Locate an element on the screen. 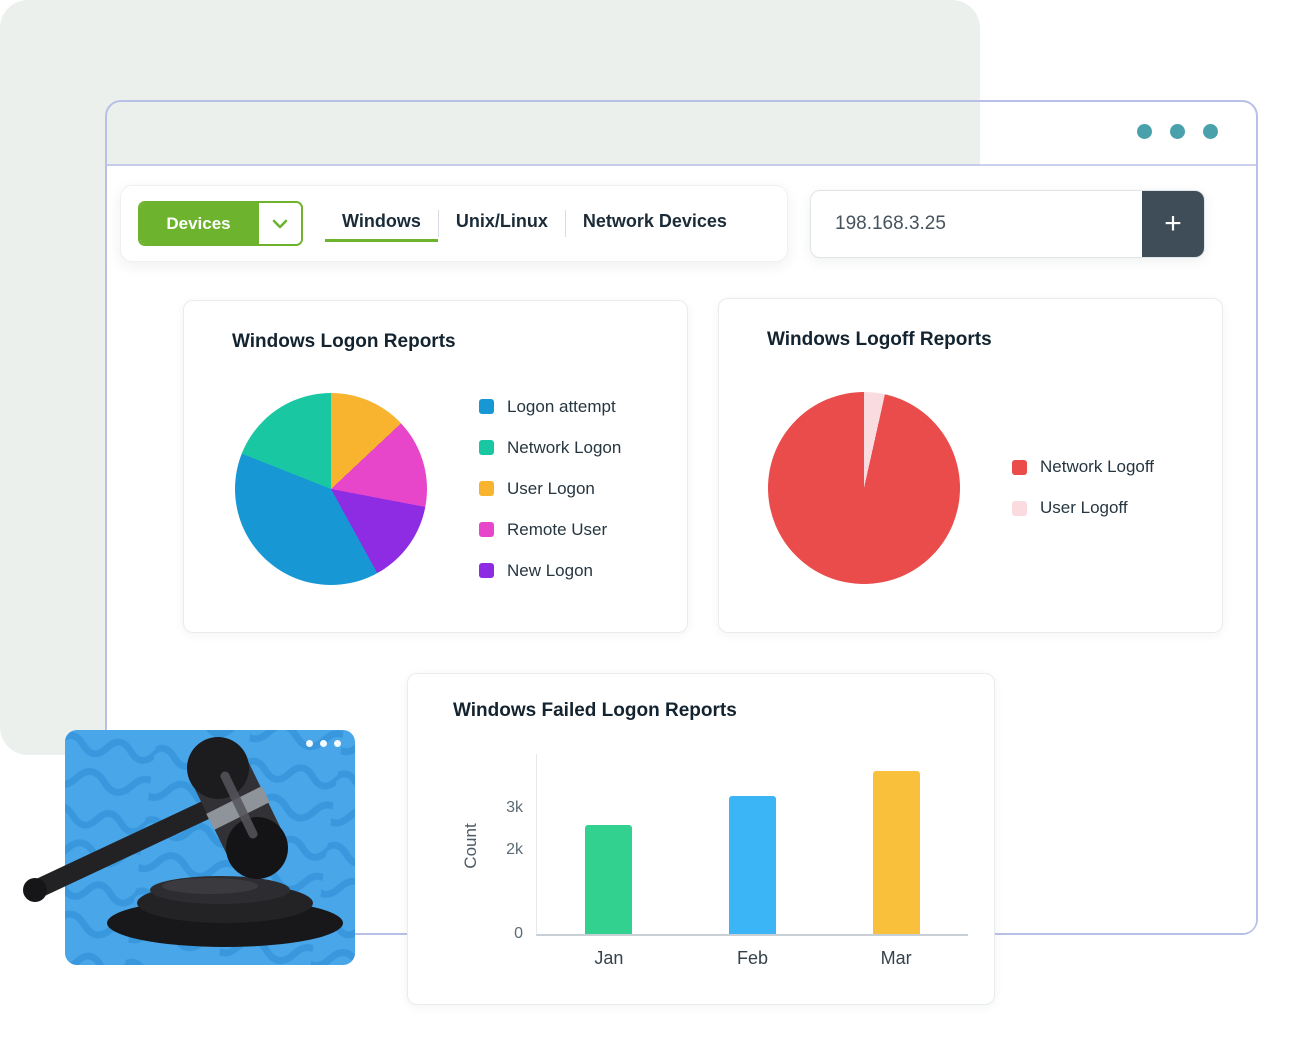 This screenshot has height=1043, width=1300. tab-unix-linux: Unix/Linux is located at coordinates (501, 221).